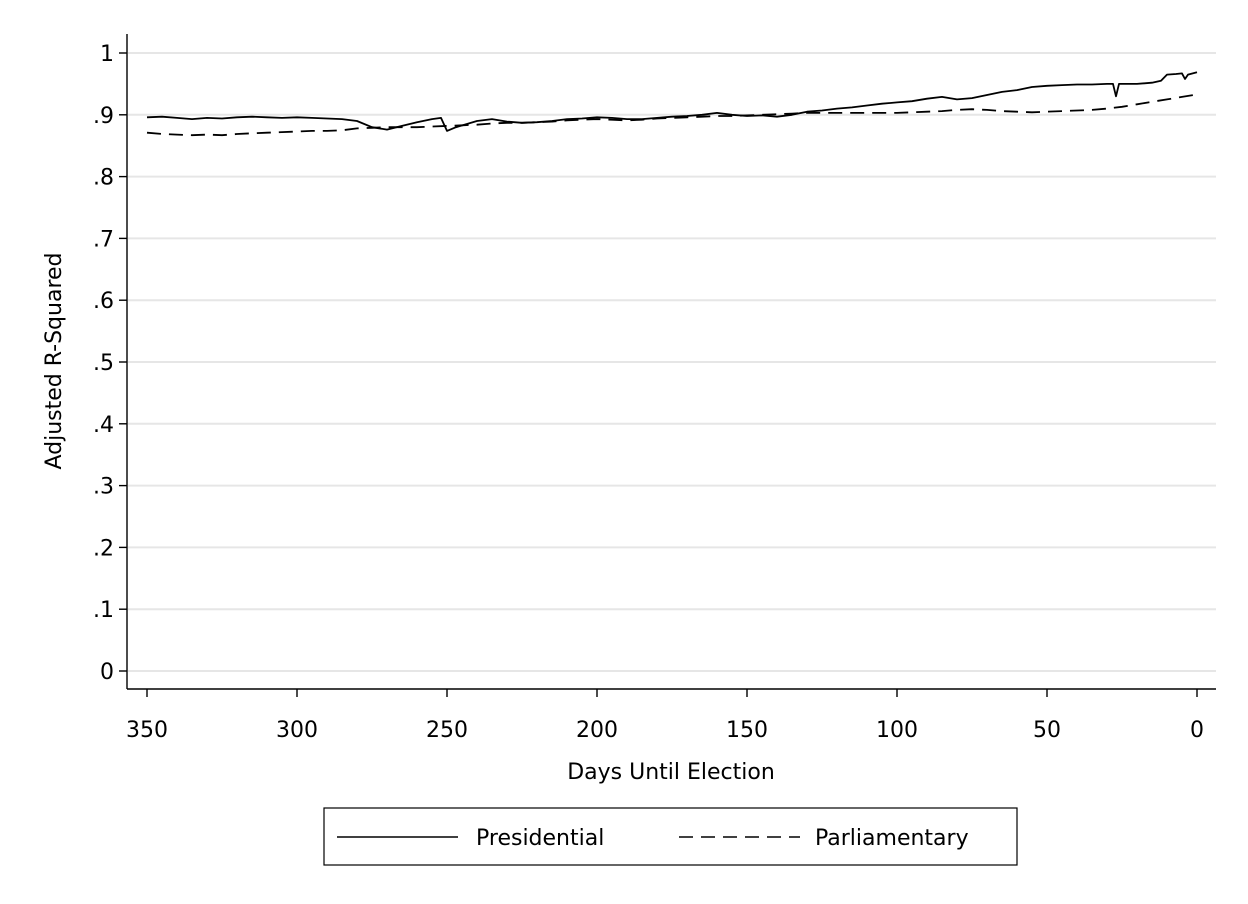  I want to click on series-group, so click(672, 104).